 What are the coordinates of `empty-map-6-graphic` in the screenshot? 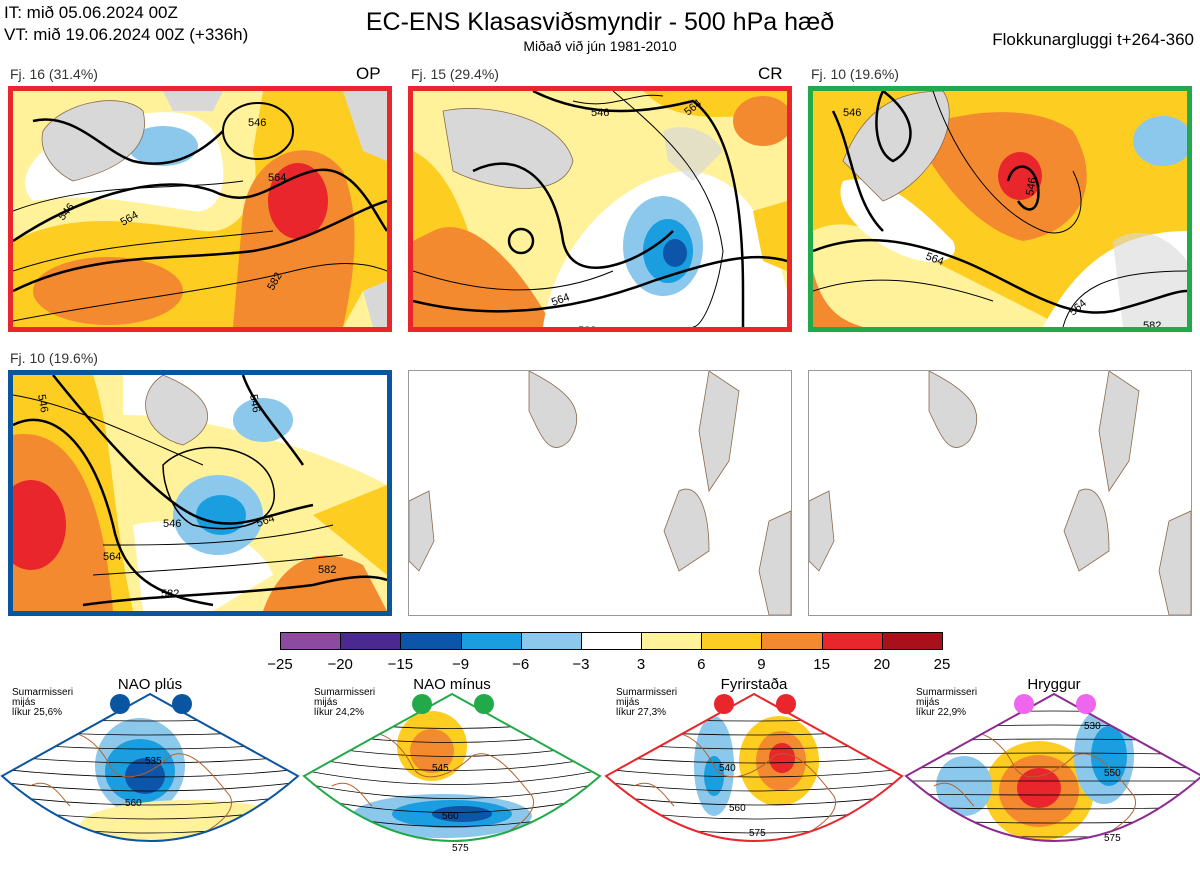 It's located at (1000, 493).